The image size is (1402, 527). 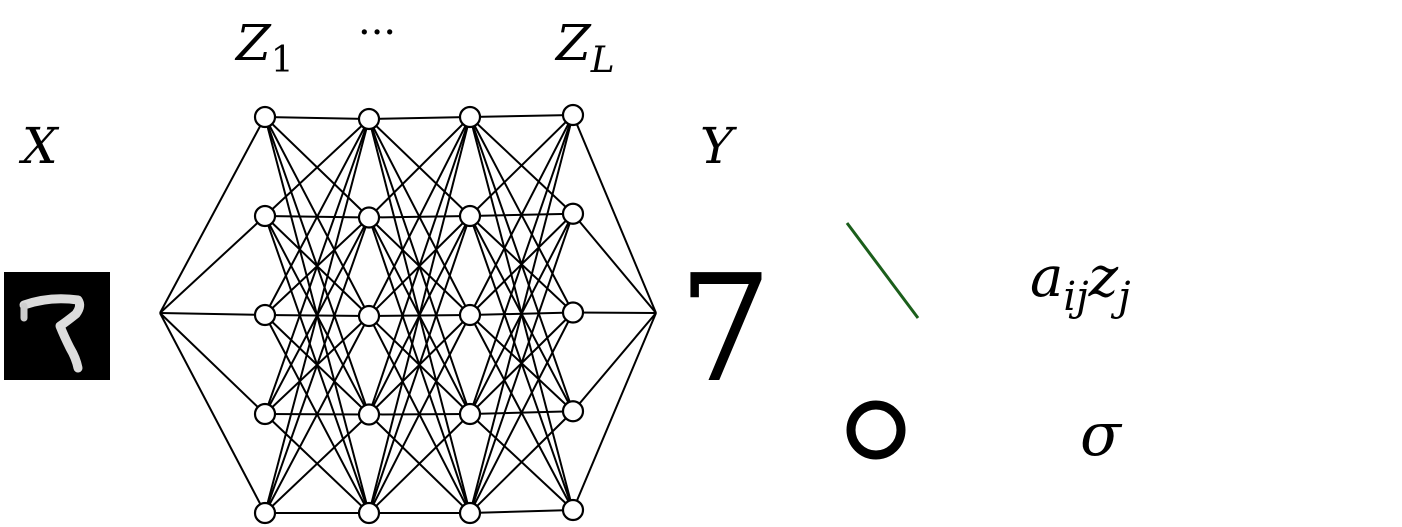 I want to click on input-label: X, so click(x=39, y=146).